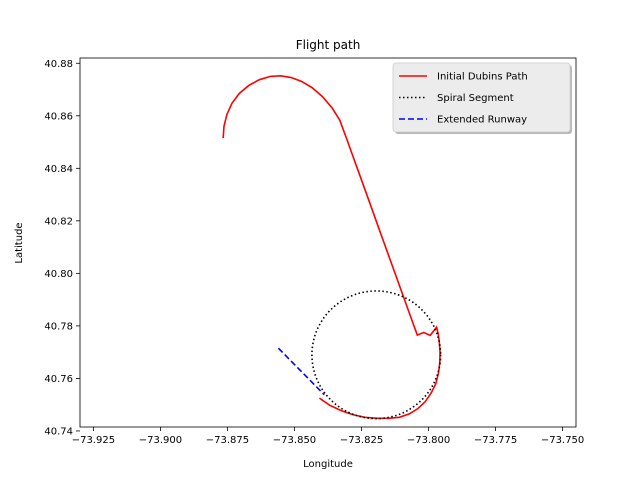  I want to click on chart-title: Flight path, so click(328, 45).